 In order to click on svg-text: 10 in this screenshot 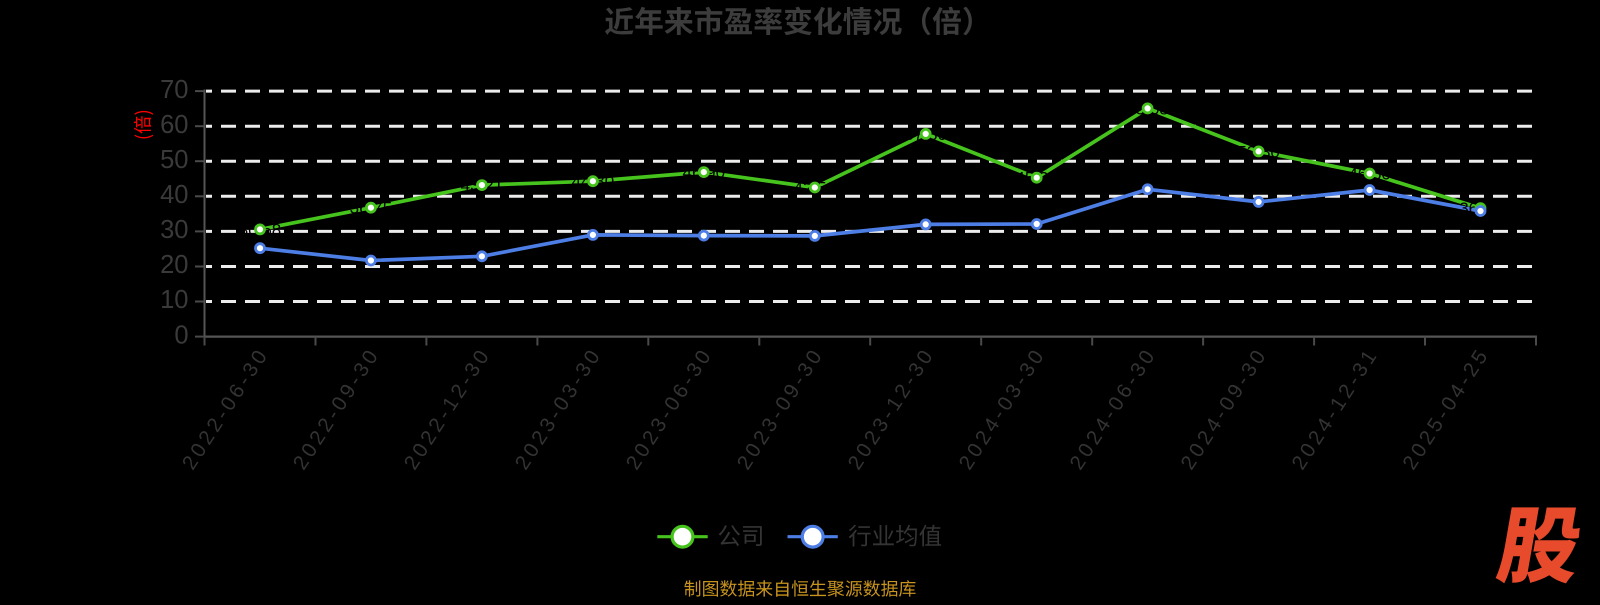, I will do `click(174, 300)`.